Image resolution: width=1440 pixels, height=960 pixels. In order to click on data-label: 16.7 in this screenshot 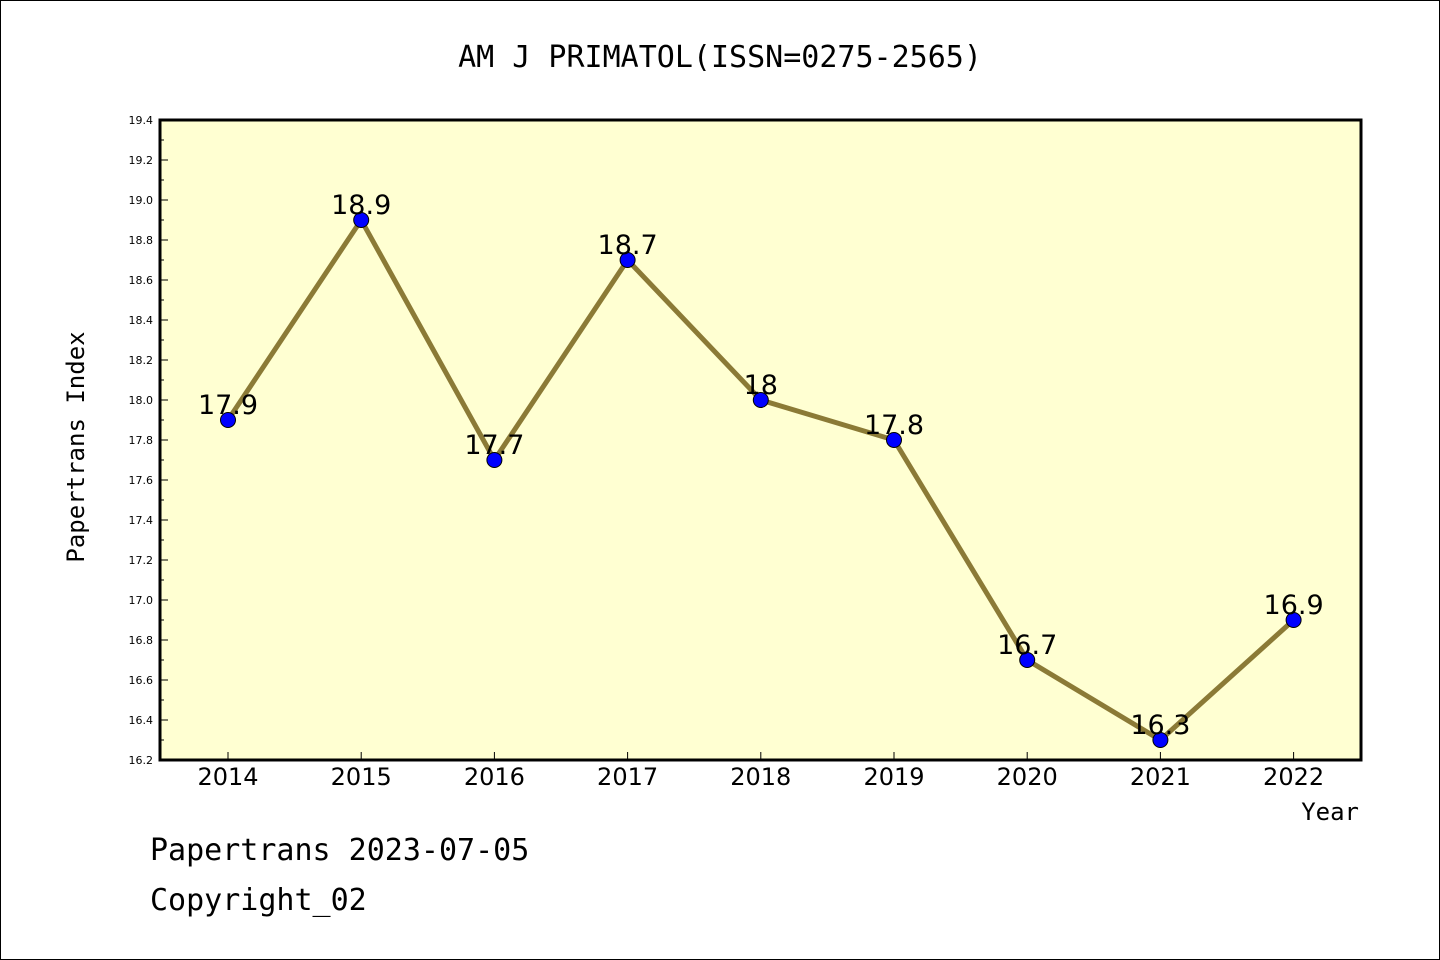, I will do `click(1027, 645)`.